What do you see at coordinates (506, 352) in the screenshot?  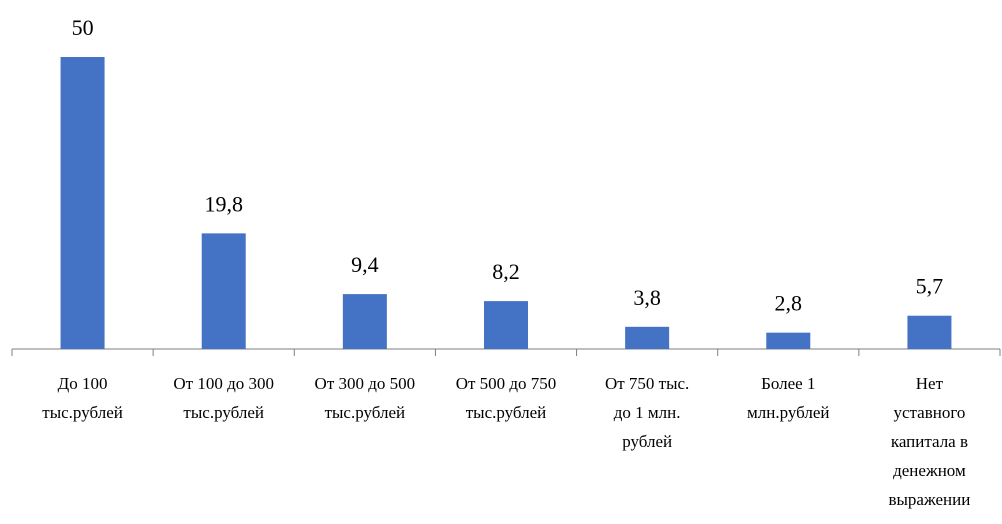 I see `x-axis-ticks` at bounding box center [506, 352].